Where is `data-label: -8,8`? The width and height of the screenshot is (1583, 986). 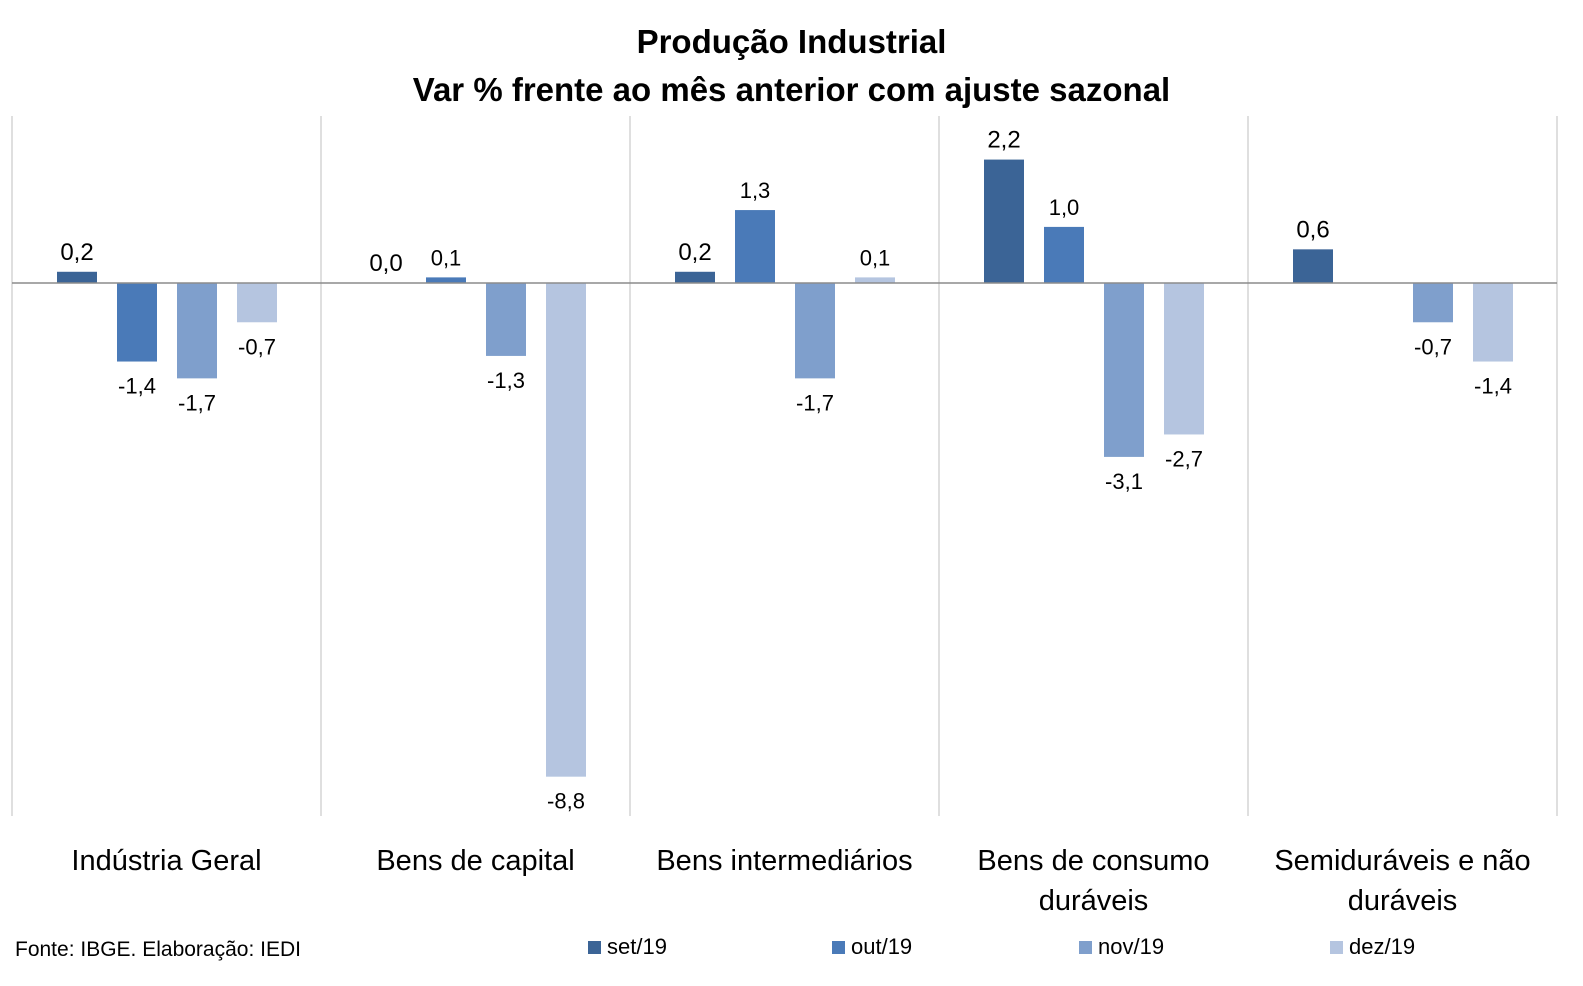
data-label: -8,8 is located at coordinates (566, 801).